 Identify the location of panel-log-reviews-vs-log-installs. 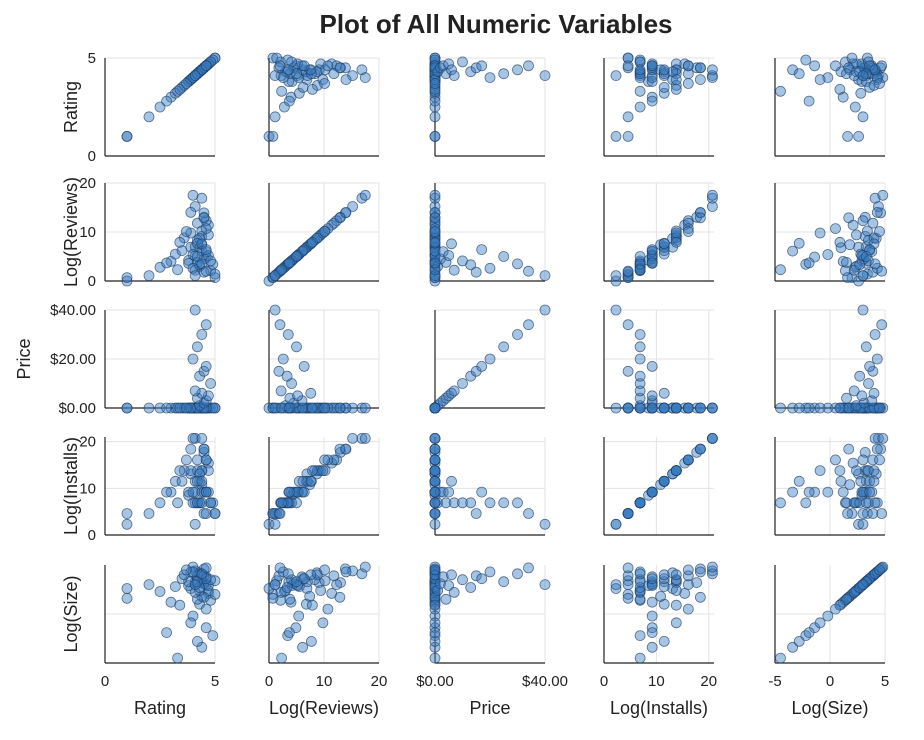
(660, 234).